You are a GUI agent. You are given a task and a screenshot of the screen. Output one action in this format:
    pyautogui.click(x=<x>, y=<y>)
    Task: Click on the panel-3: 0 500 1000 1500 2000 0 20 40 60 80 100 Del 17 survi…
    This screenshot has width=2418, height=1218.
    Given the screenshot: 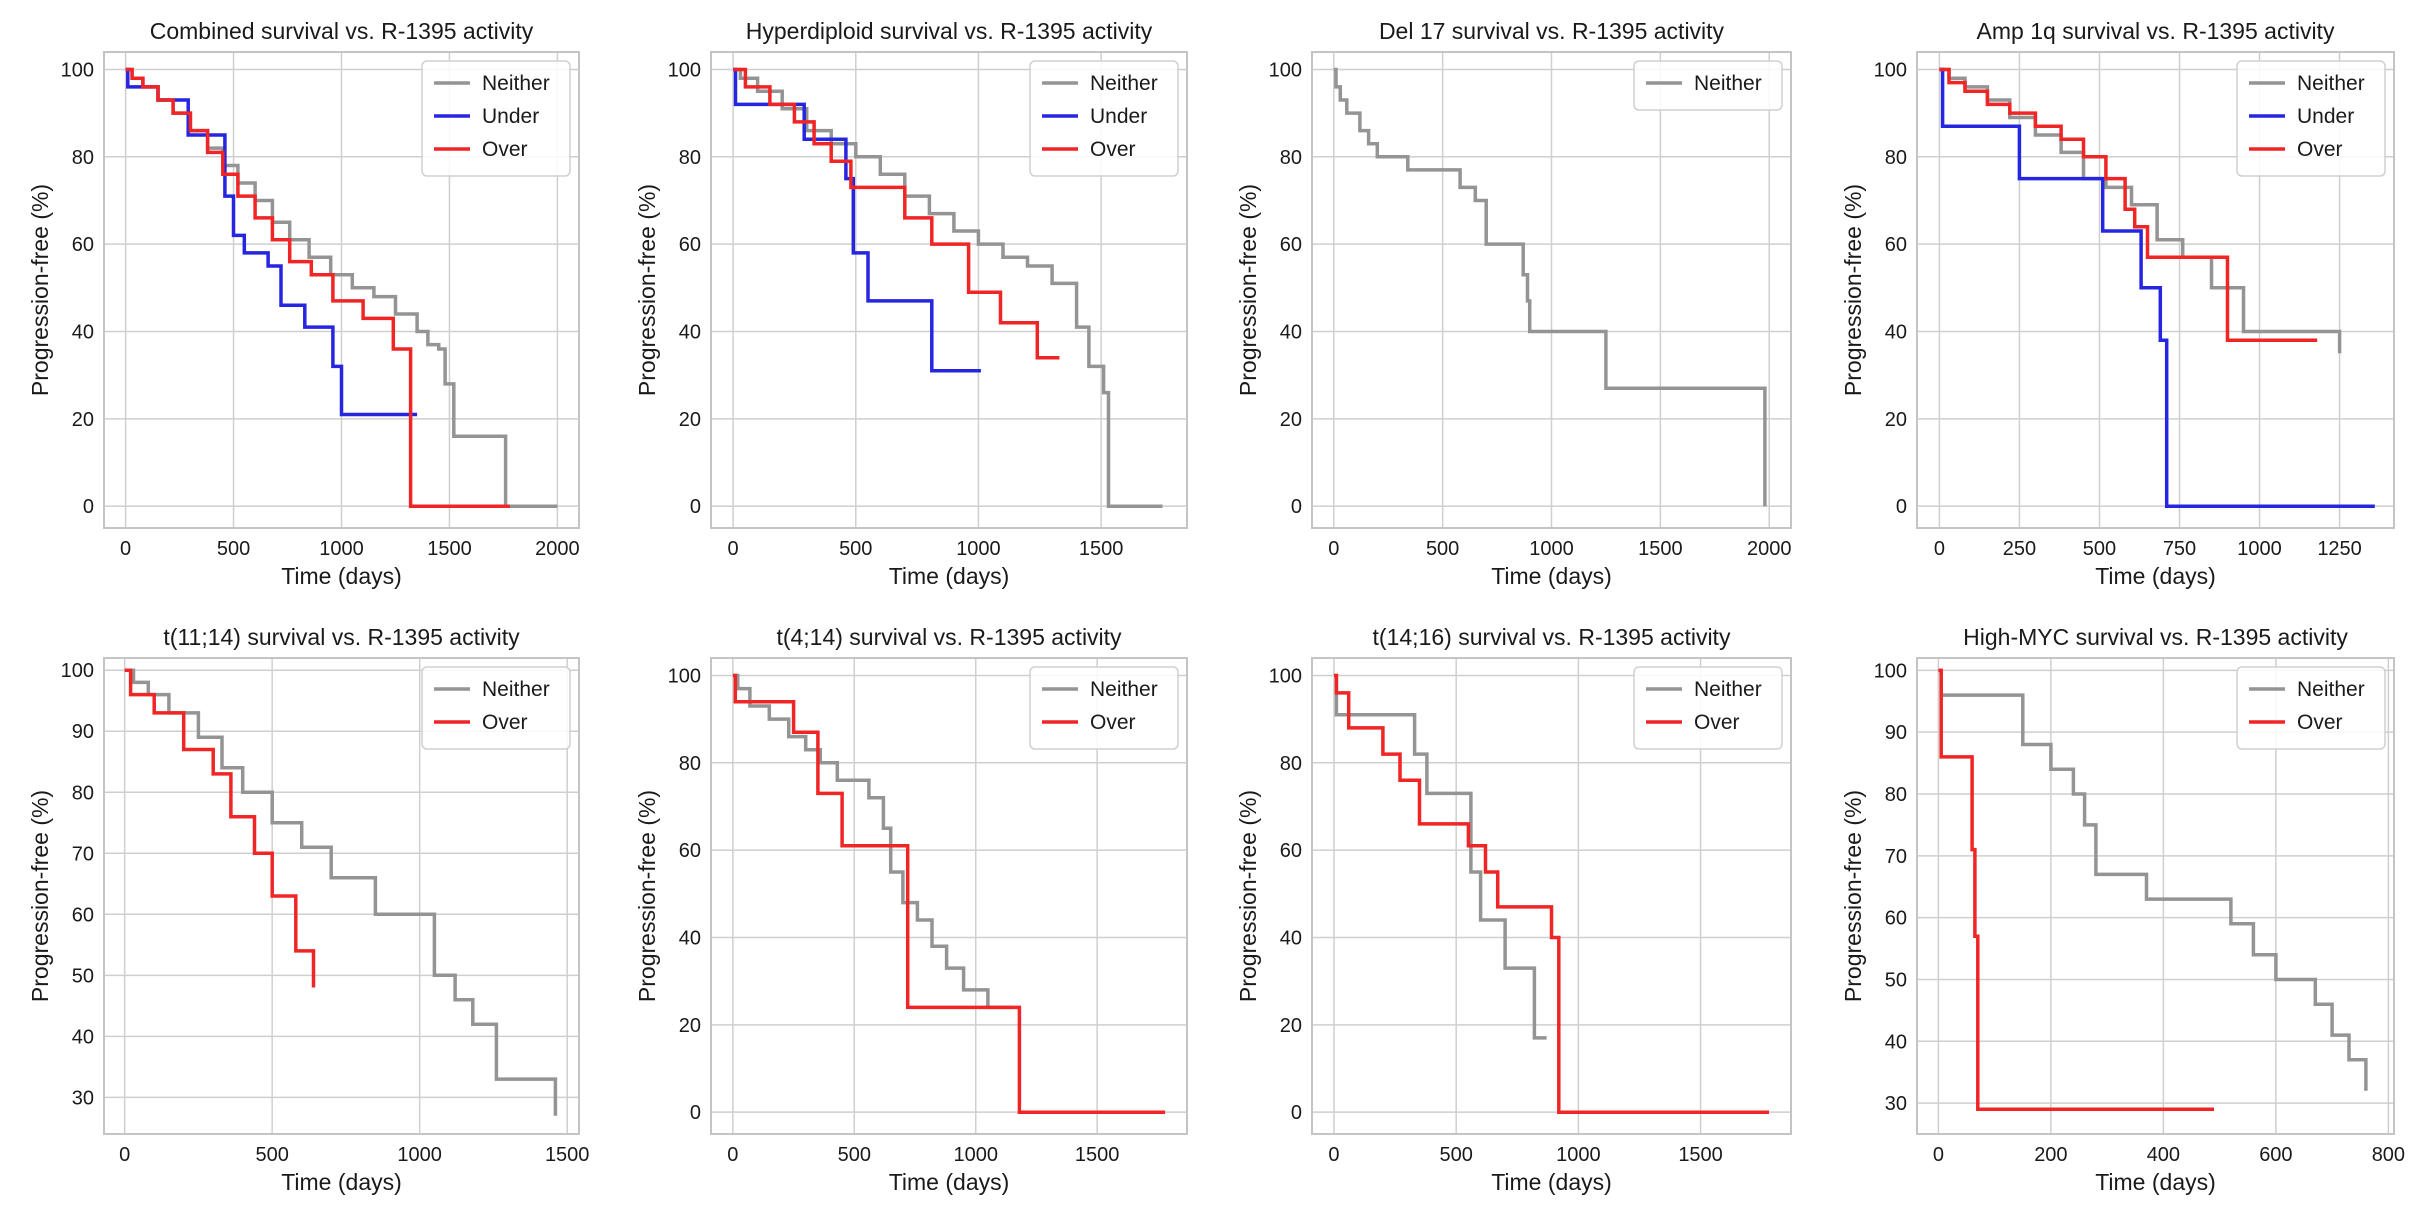 What is the action you would take?
    pyautogui.click(x=1513, y=303)
    